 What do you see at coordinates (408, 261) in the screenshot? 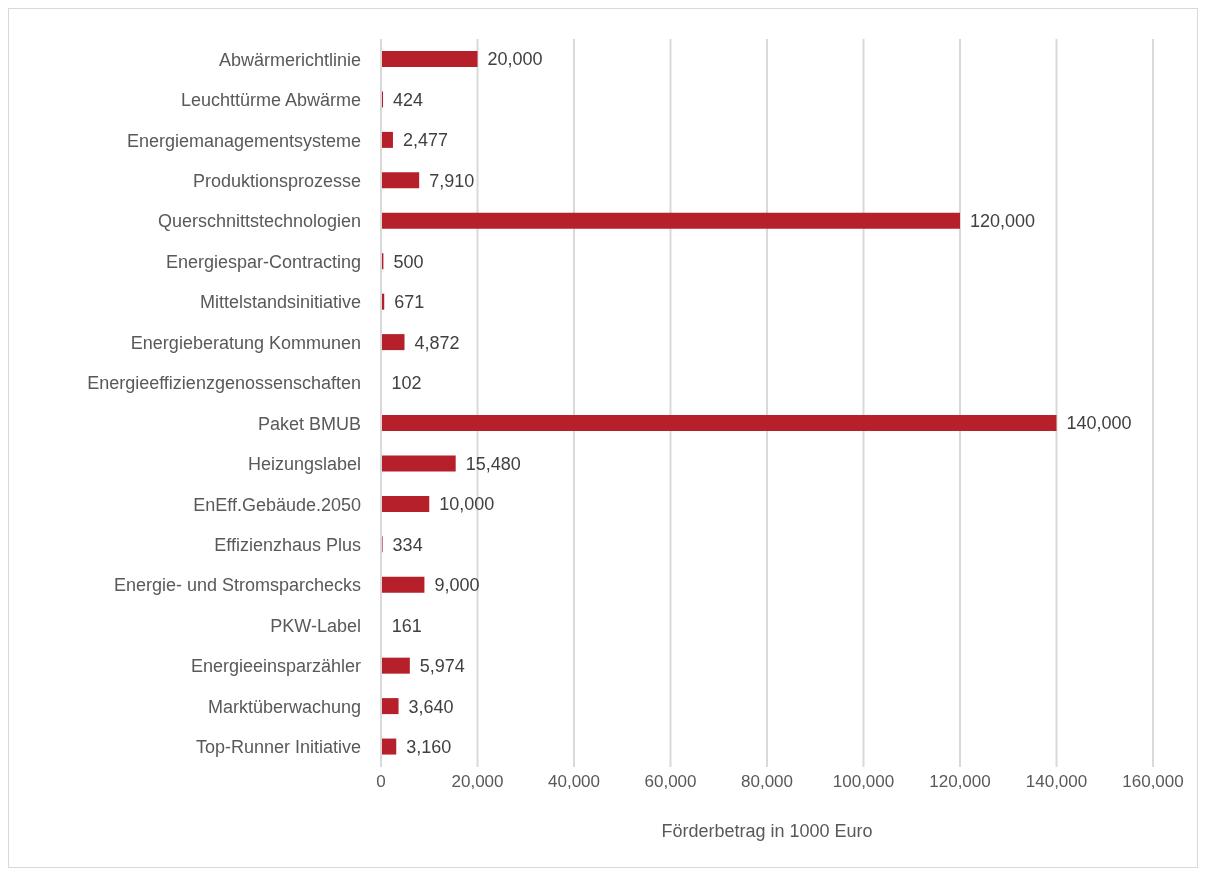
I see `data-label: 500` at bounding box center [408, 261].